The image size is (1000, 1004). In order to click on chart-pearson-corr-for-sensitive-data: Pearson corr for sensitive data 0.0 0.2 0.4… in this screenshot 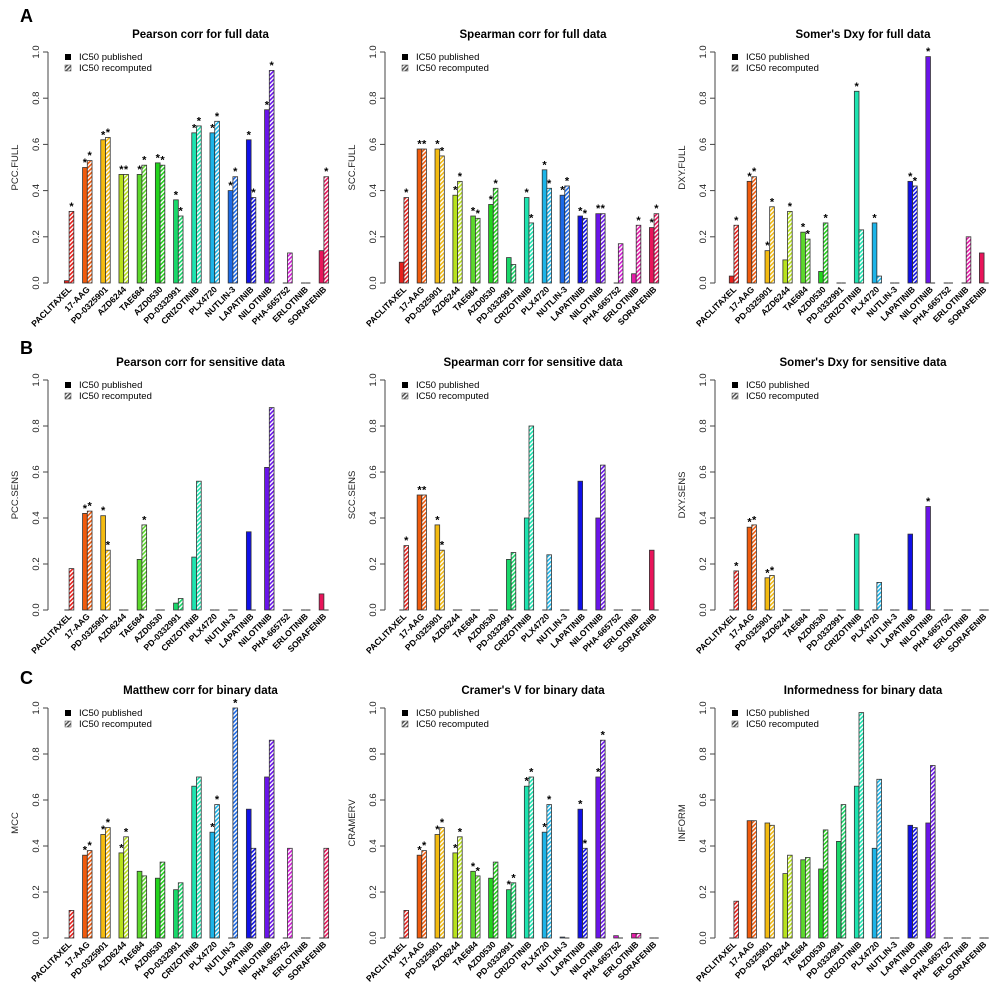, I will do `click(169, 506)`.